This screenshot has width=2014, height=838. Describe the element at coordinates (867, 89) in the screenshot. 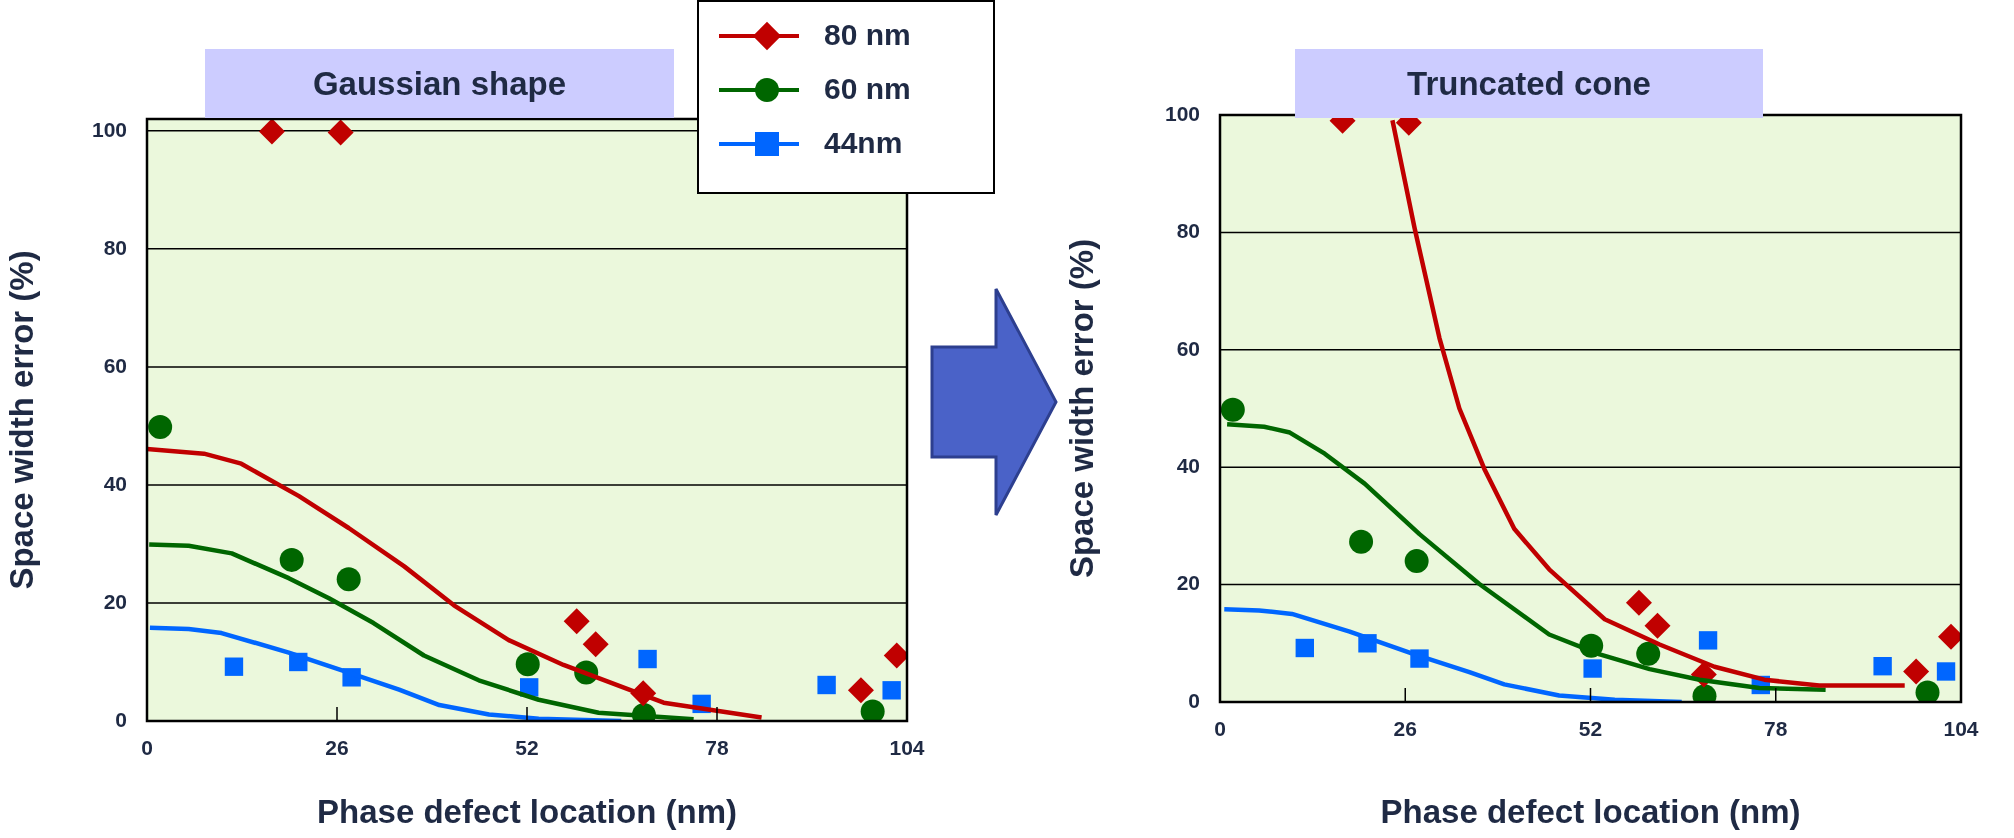

I see `legend-label: 60 nm` at that location.